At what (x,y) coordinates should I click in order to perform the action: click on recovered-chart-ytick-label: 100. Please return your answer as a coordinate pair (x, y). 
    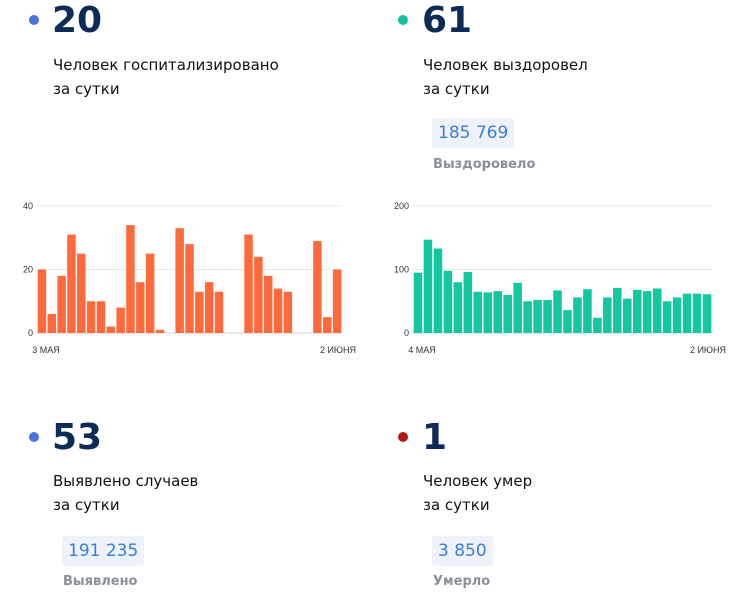
    Looking at the image, I should click on (401, 270).